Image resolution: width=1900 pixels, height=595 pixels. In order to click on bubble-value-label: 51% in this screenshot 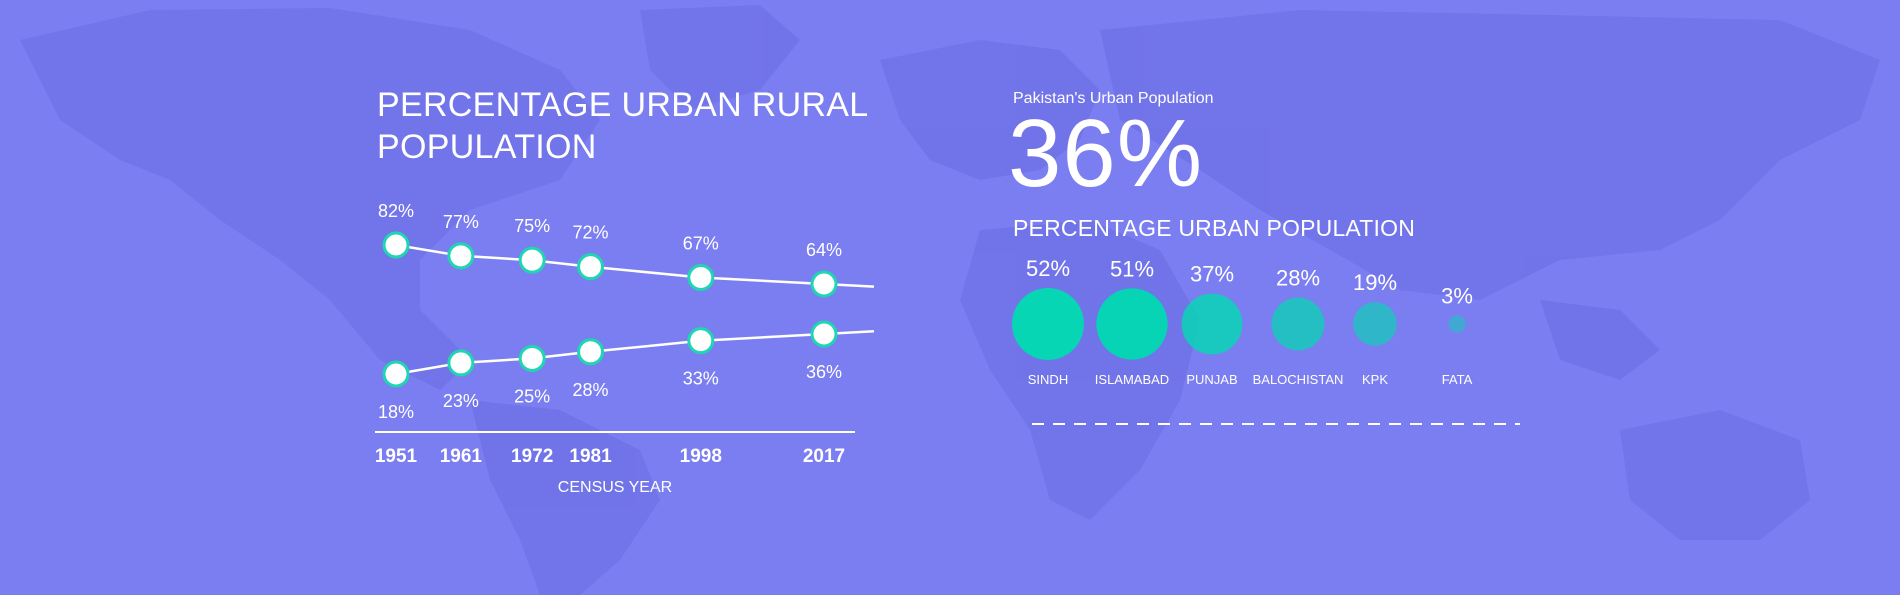, I will do `click(1132, 268)`.